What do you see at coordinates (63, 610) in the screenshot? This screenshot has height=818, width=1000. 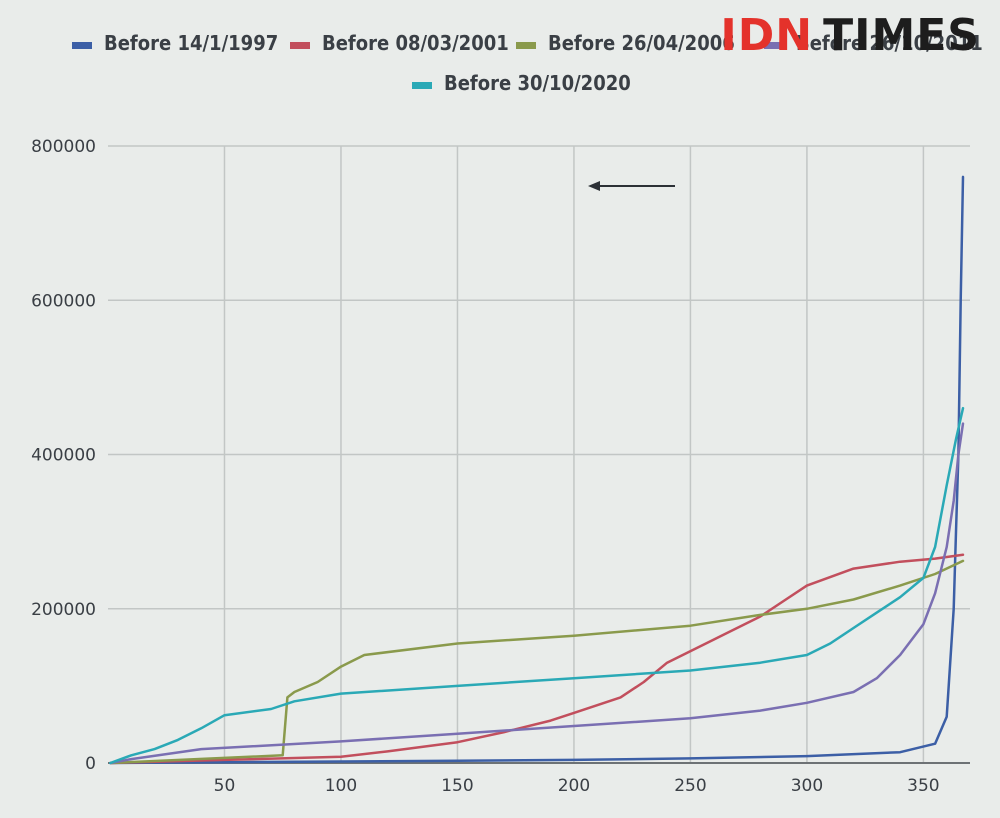 I see `y-tick-label-1: 200000` at bounding box center [63, 610].